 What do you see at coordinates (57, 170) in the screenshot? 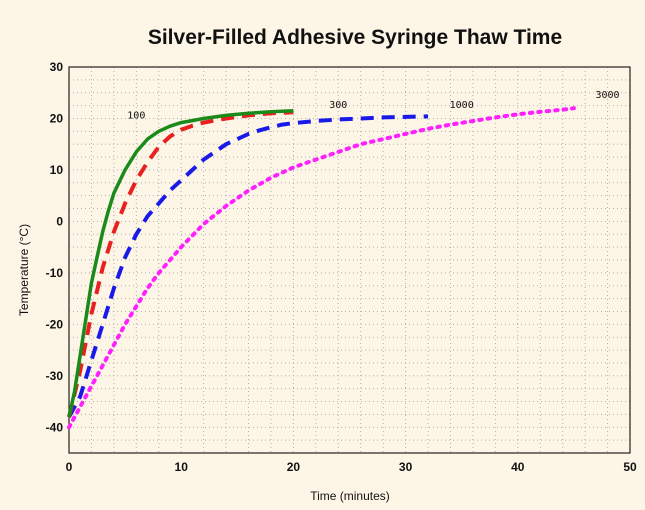
I see `y-tick-label: 10` at bounding box center [57, 170].